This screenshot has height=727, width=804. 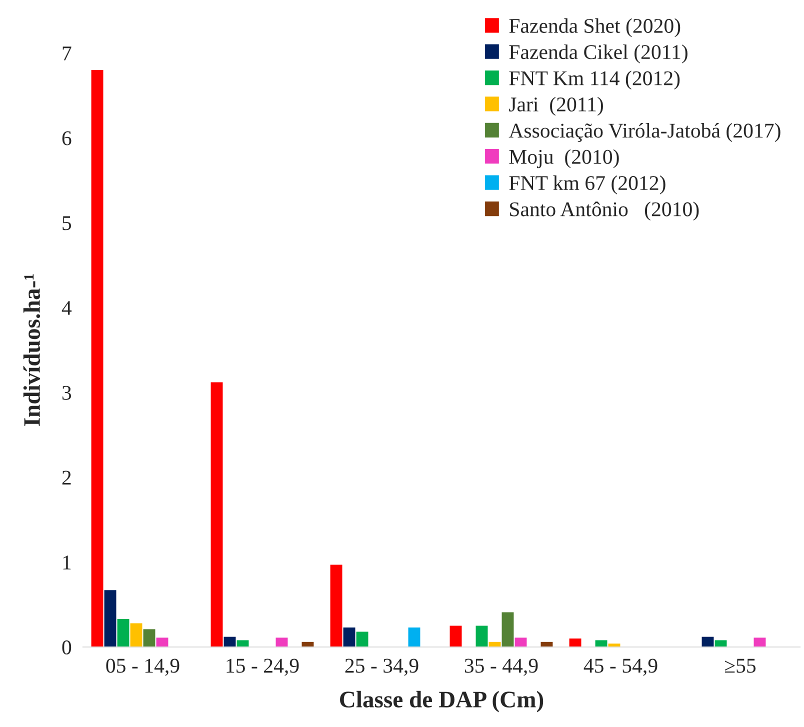 What do you see at coordinates (31, 350) in the screenshot?
I see `y-axis-title: Indivíduos.ha-¹` at bounding box center [31, 350].